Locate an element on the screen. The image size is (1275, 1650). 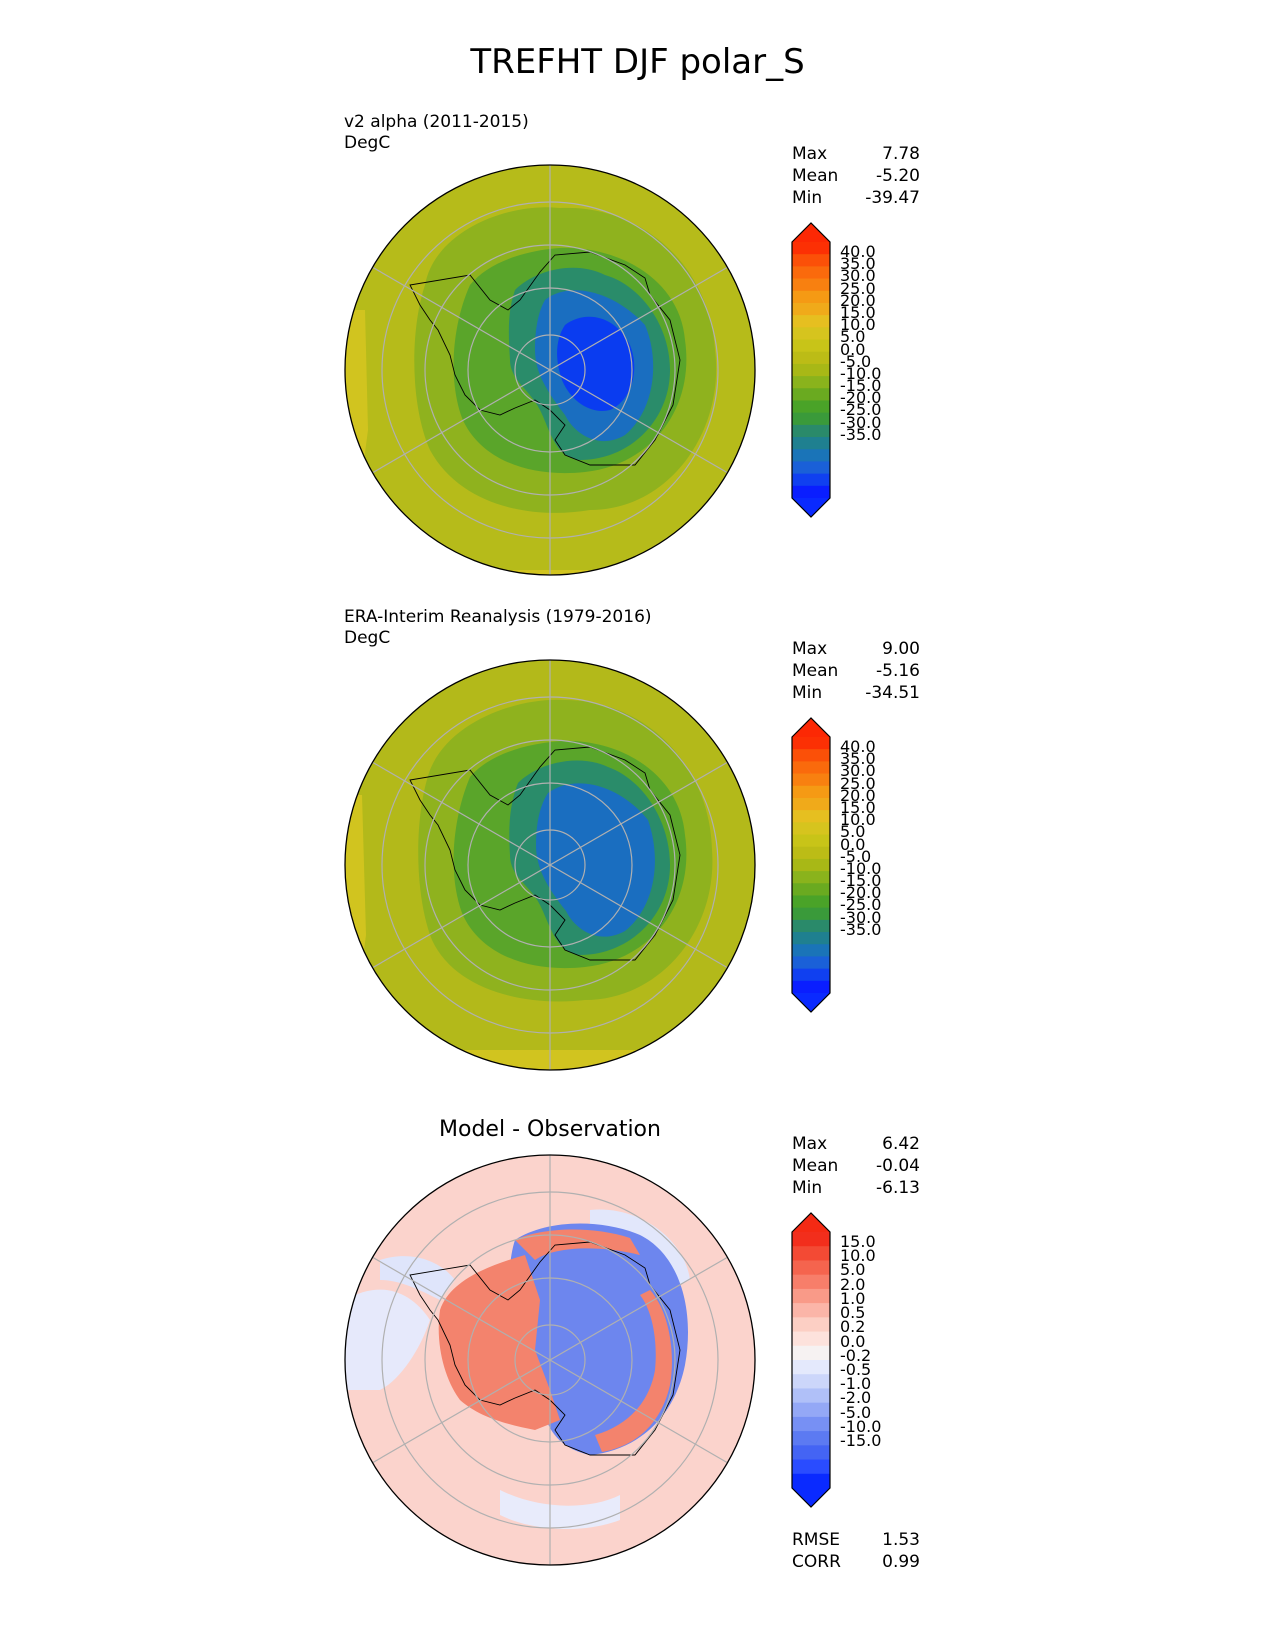
figure-title: TREFHT DJF polar_S is located at coordinates (637, 62).